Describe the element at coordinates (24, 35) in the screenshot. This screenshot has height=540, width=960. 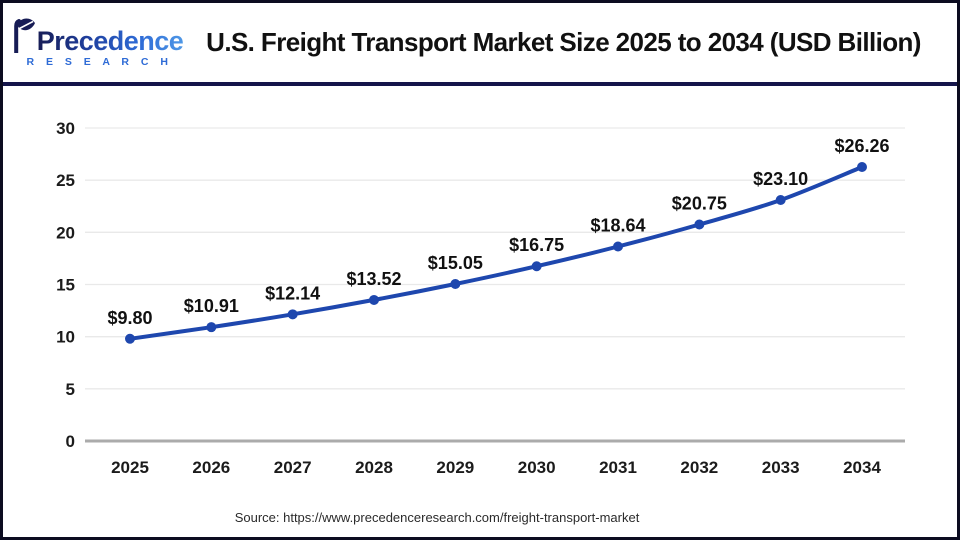
I see `leaf-p-logo-icon` at that location.